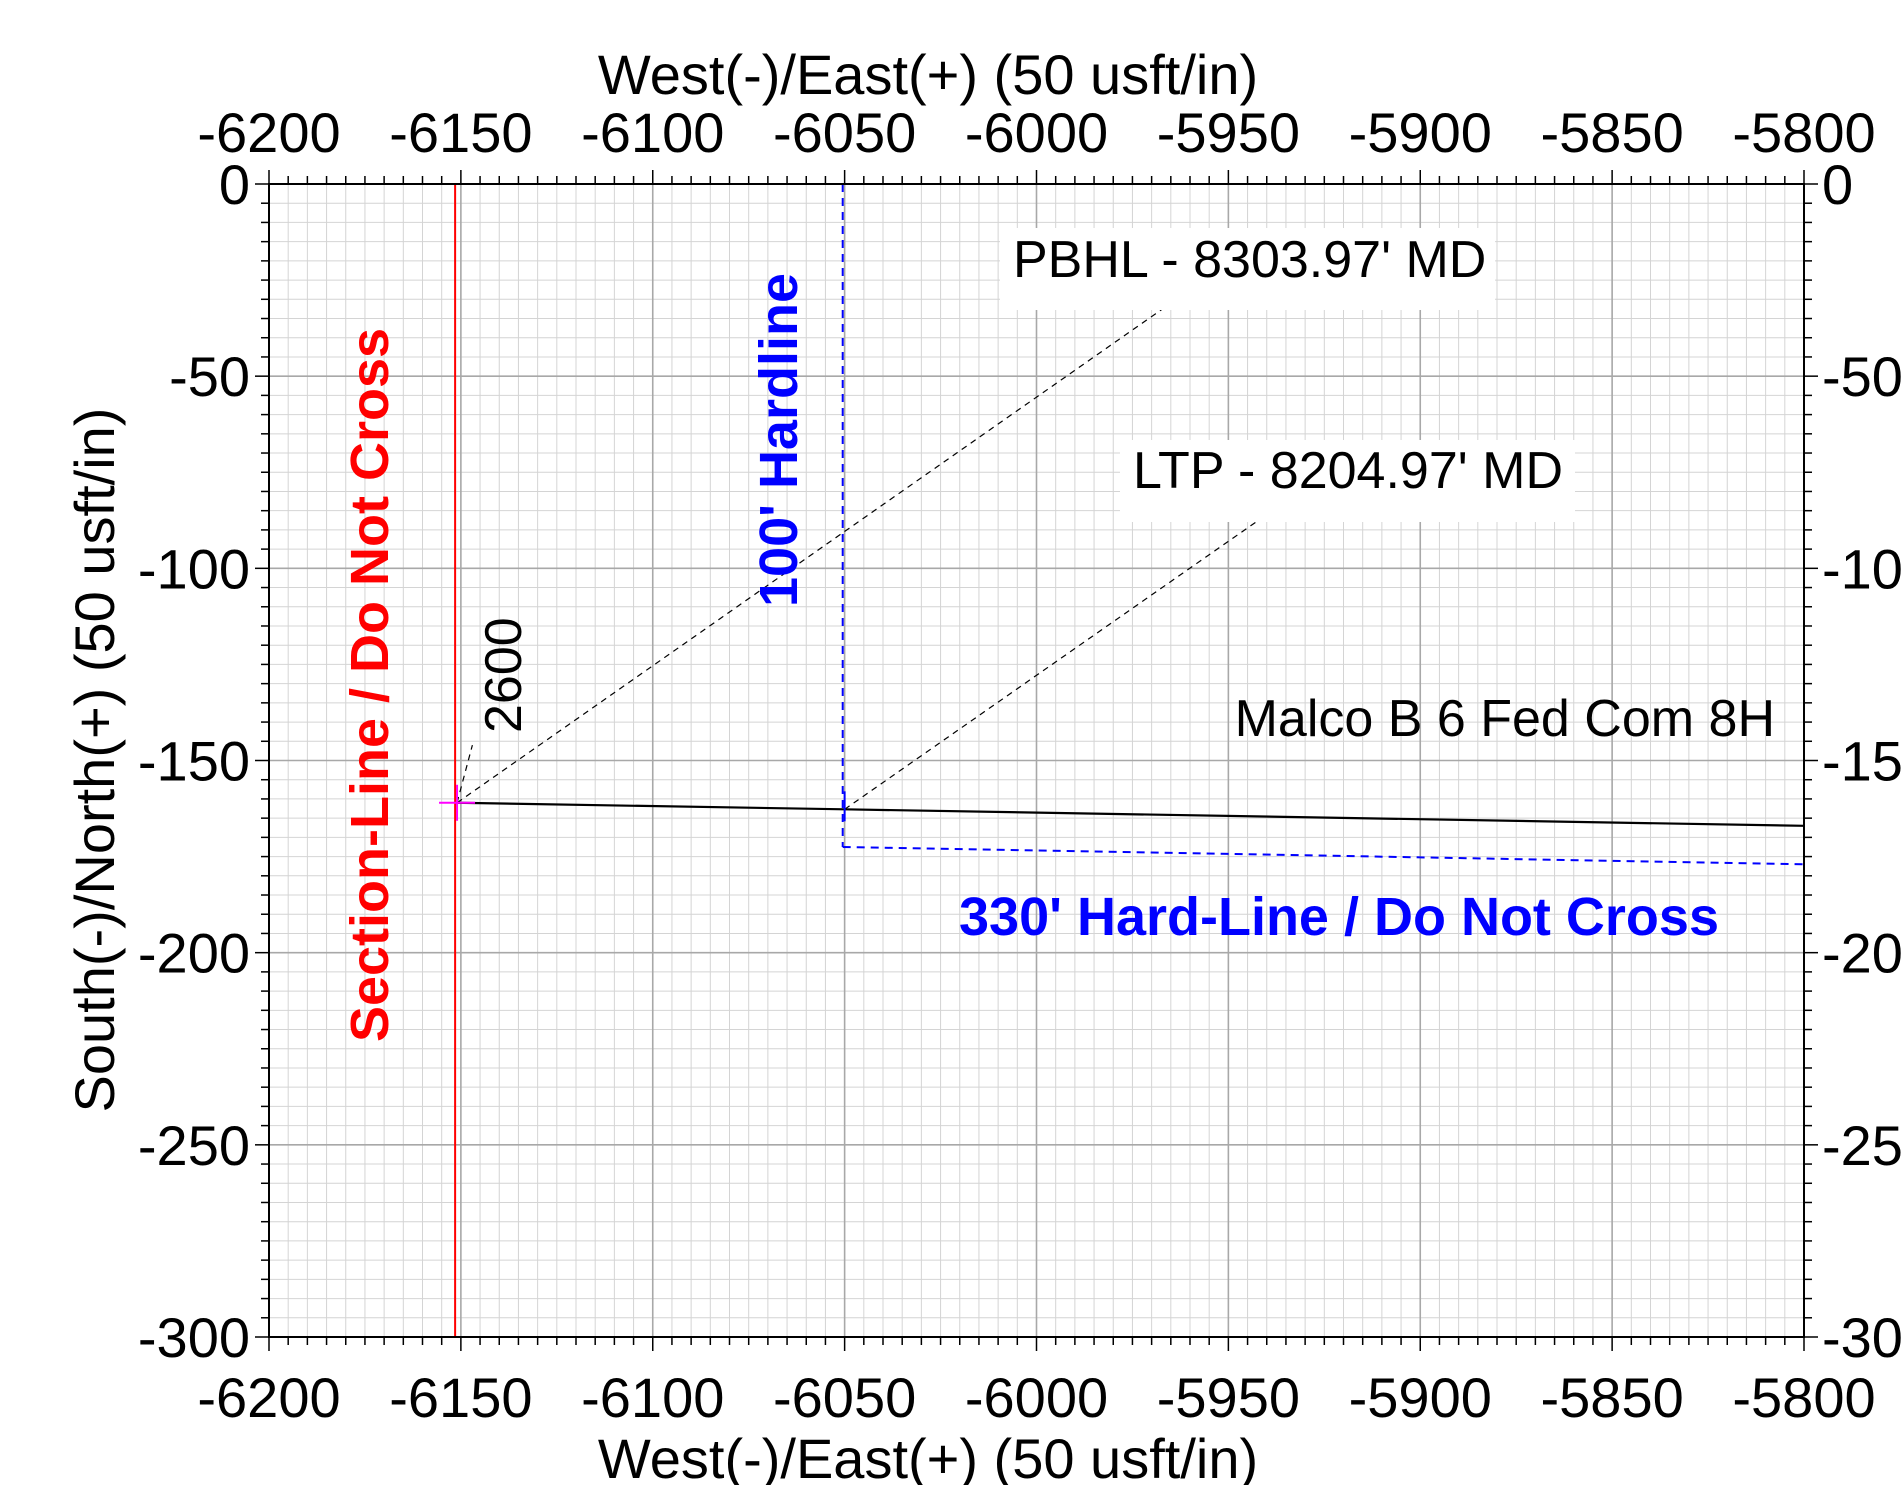 Image resolution: width=1903 pixels, height=1485 pixels. I want to click on y-tick-label-left: -250, so click(194, 1145).